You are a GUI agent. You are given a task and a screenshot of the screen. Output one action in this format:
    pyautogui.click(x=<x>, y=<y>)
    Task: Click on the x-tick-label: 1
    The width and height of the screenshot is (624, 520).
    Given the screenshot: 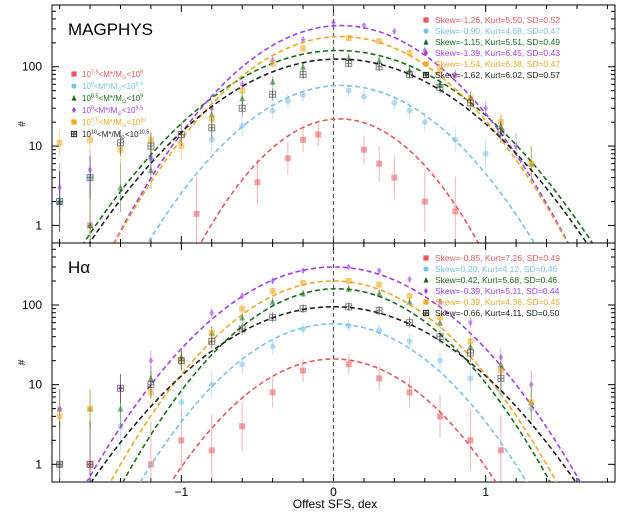 What is the action you would take?
    pyautogui.click(x=485, y=492)
    